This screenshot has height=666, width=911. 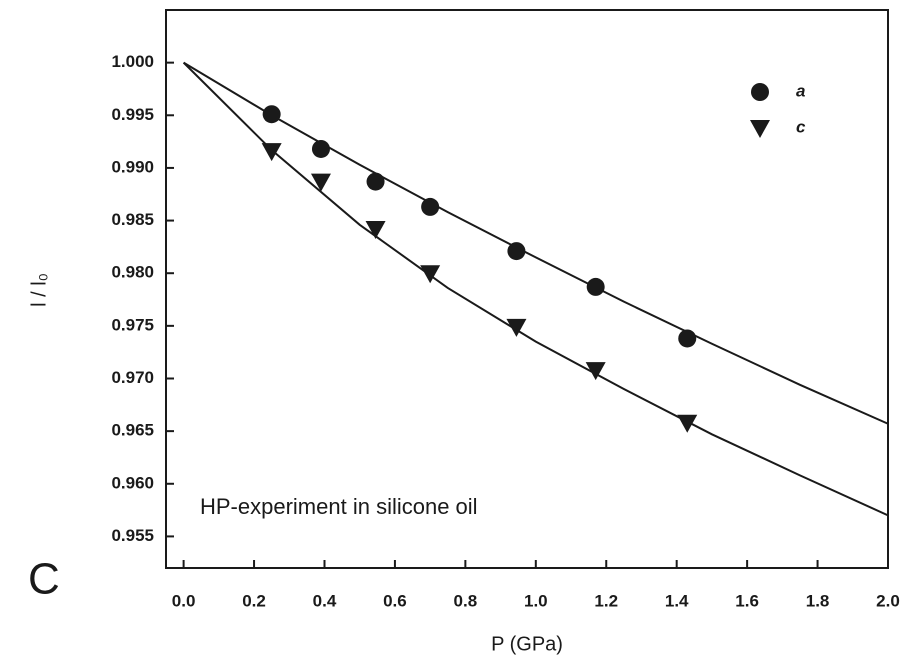 I want to click on legend-label: c, so click(x=801, y=126).